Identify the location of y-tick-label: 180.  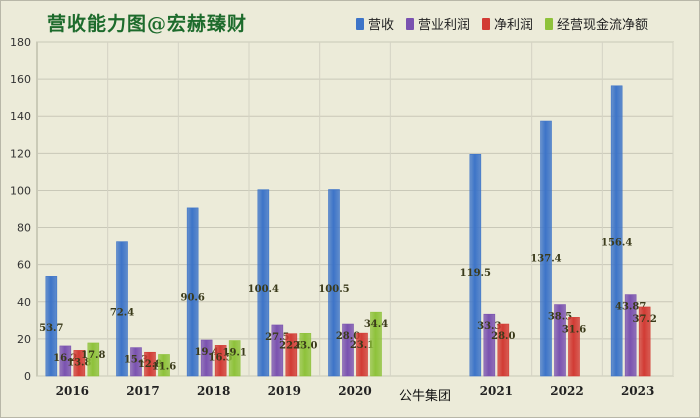
(20, 42).